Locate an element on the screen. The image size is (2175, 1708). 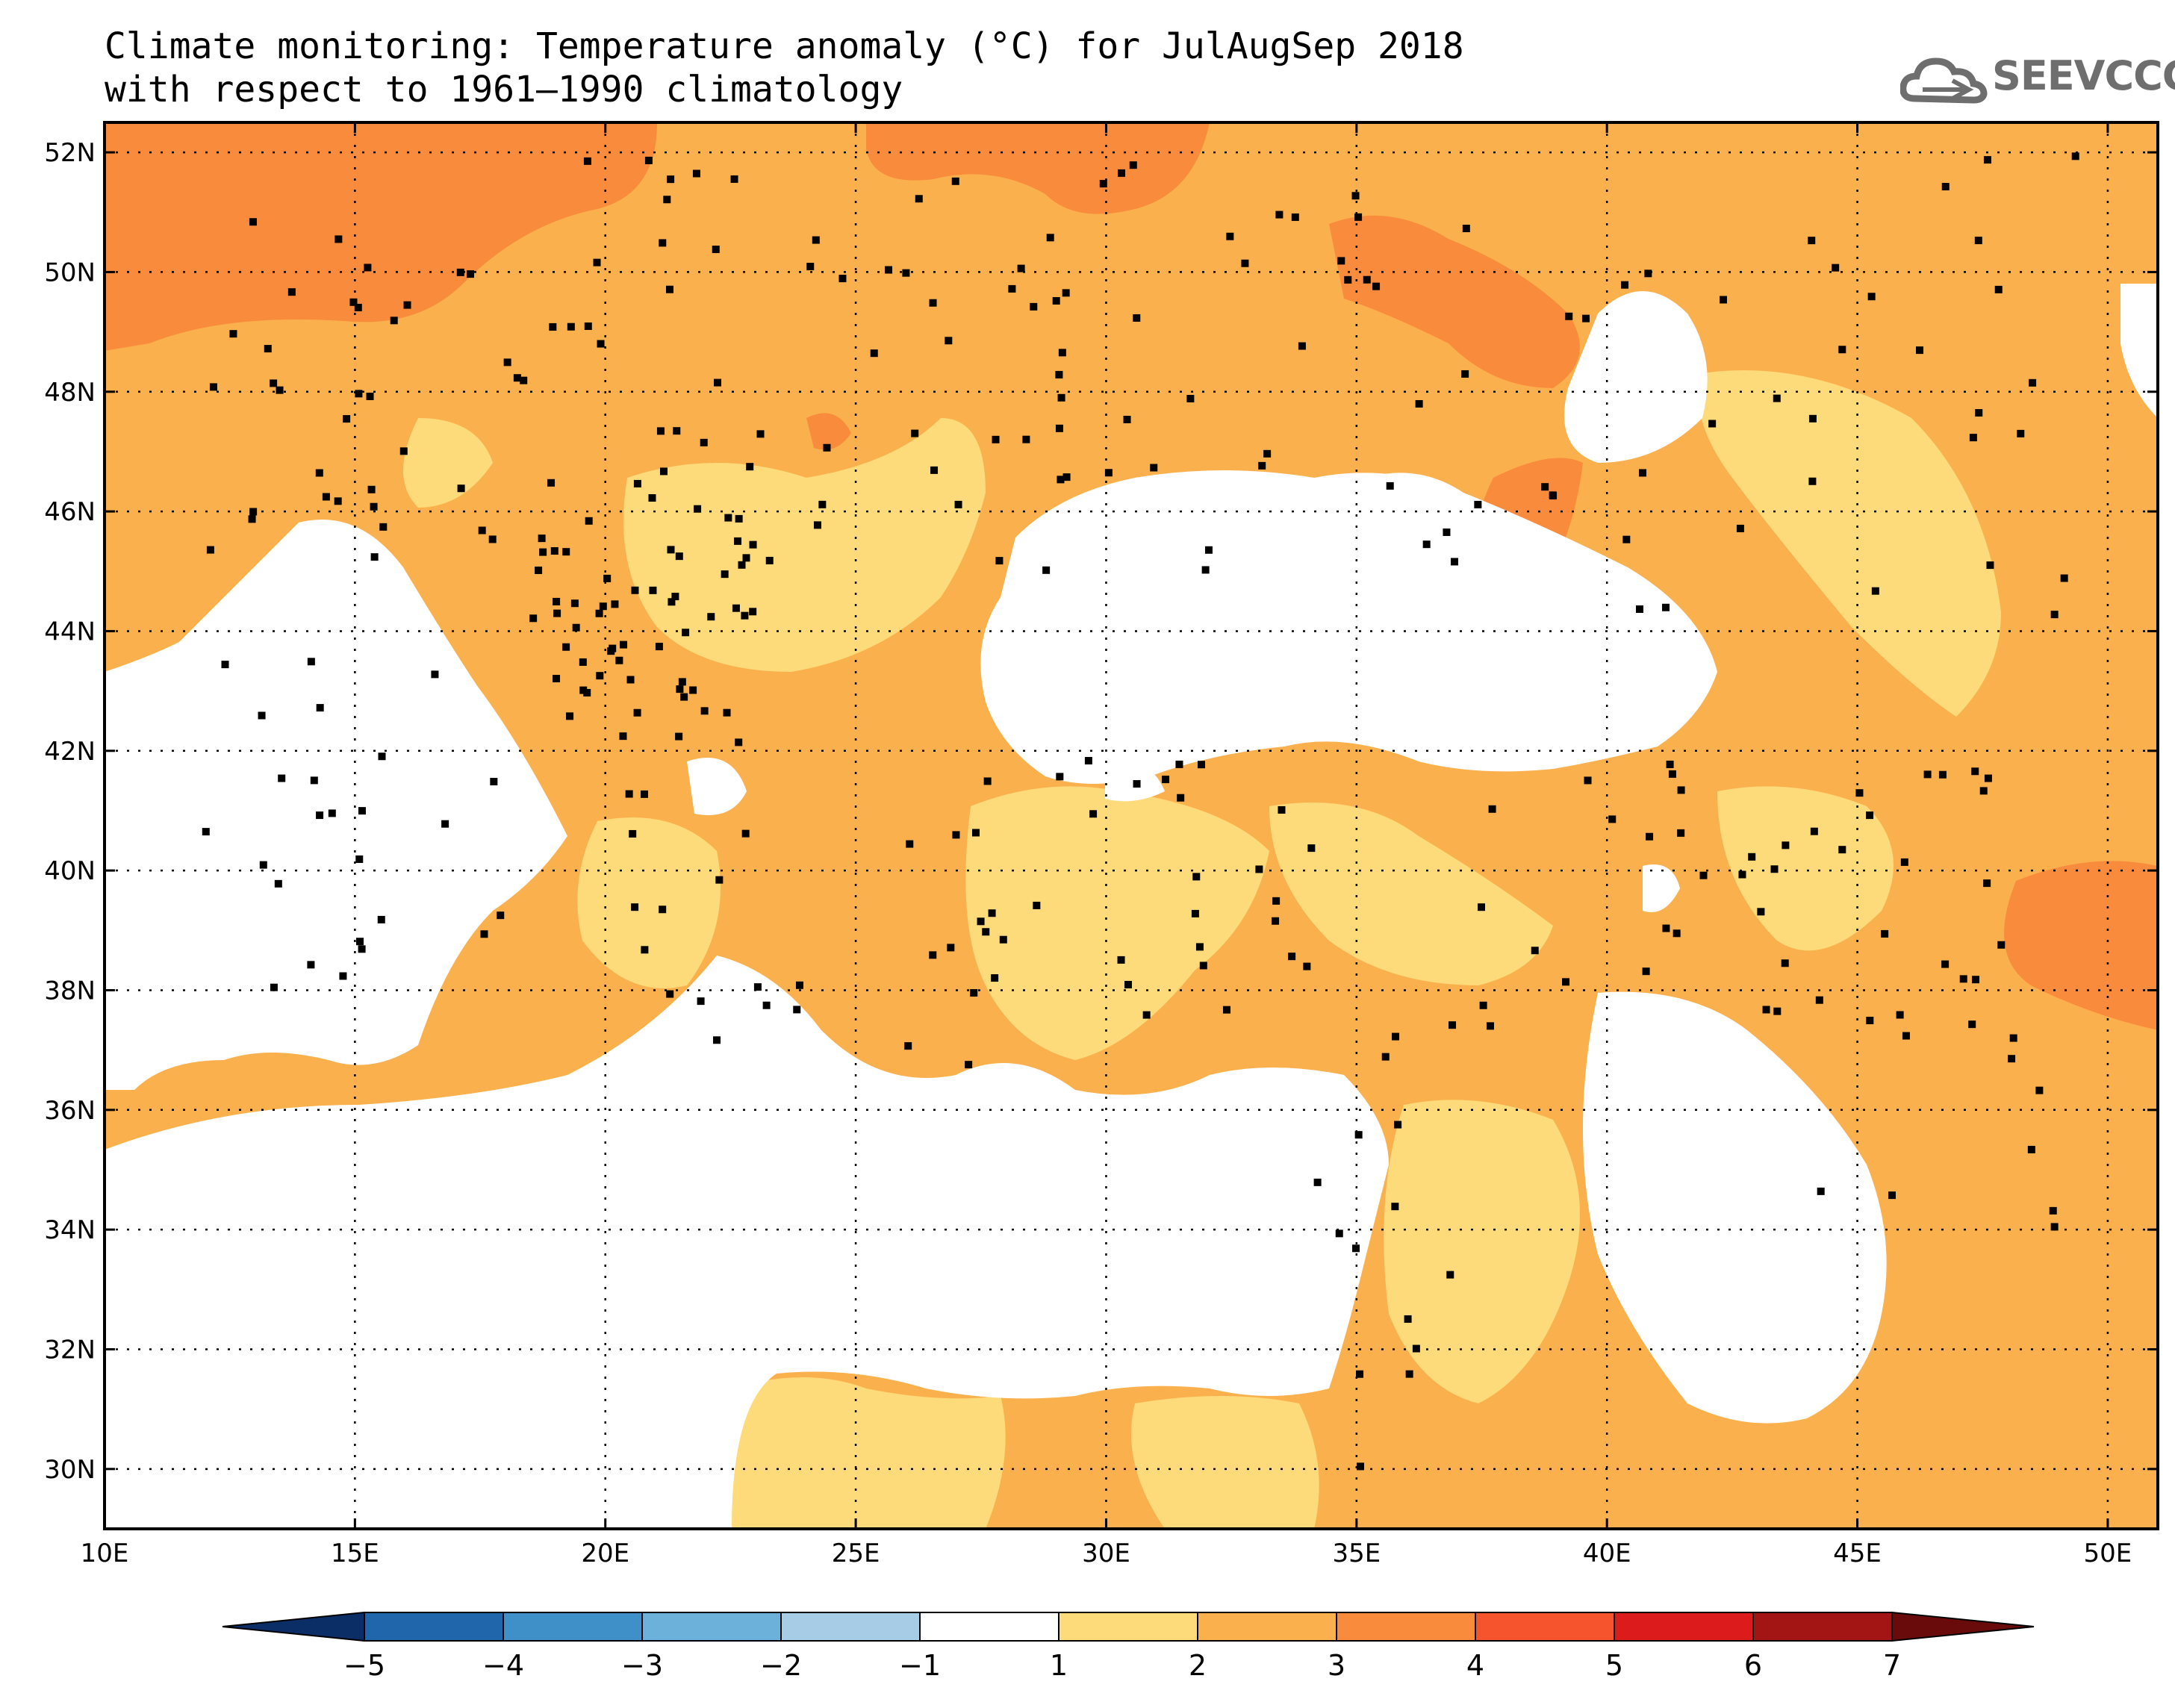
lat-tick-label: 42N is located at coordinates (70, 752).